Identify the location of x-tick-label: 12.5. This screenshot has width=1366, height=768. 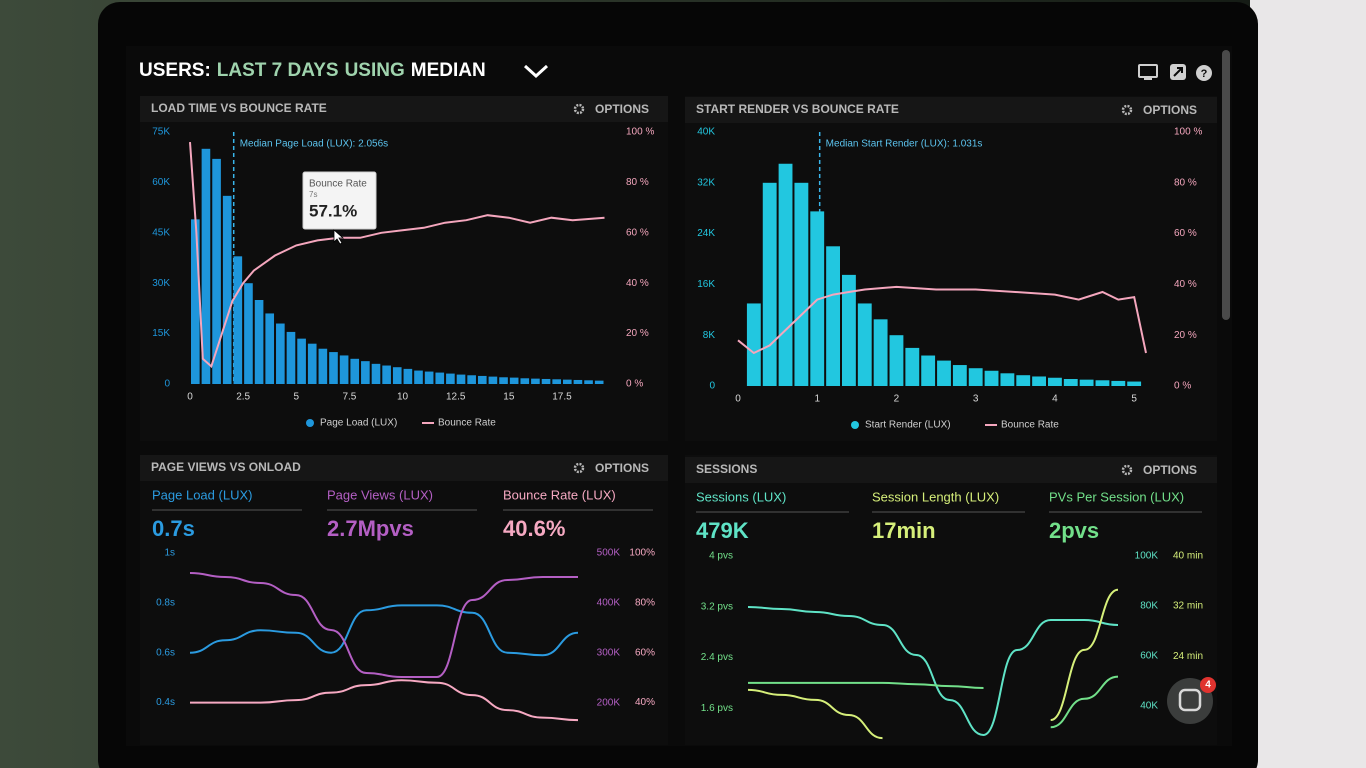
(456, 397).